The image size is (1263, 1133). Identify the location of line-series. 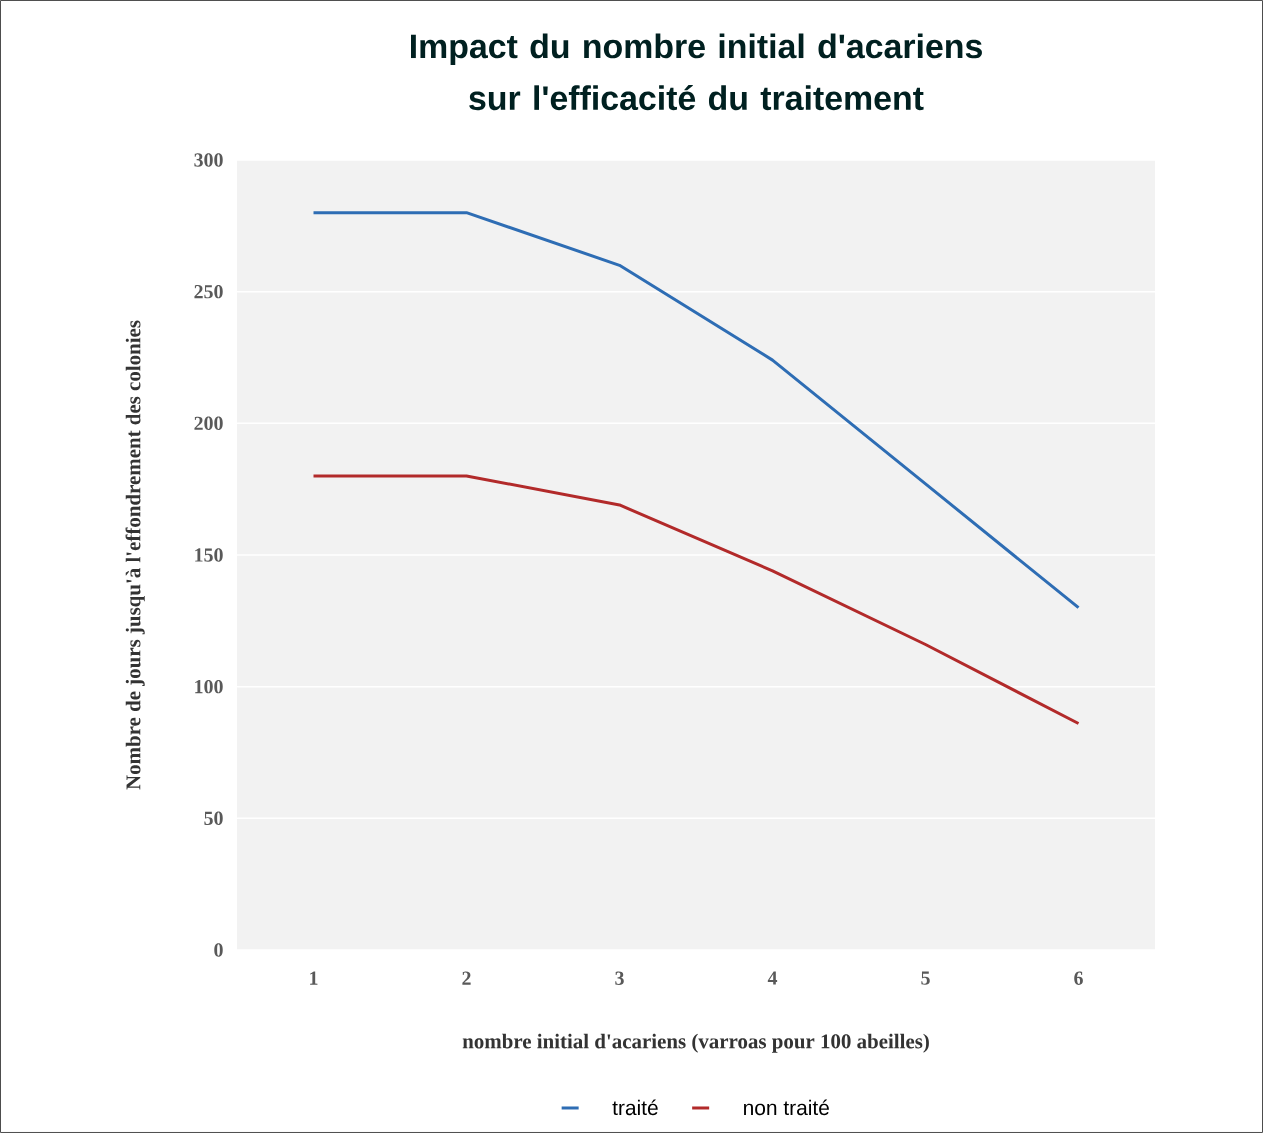
(696, 600).